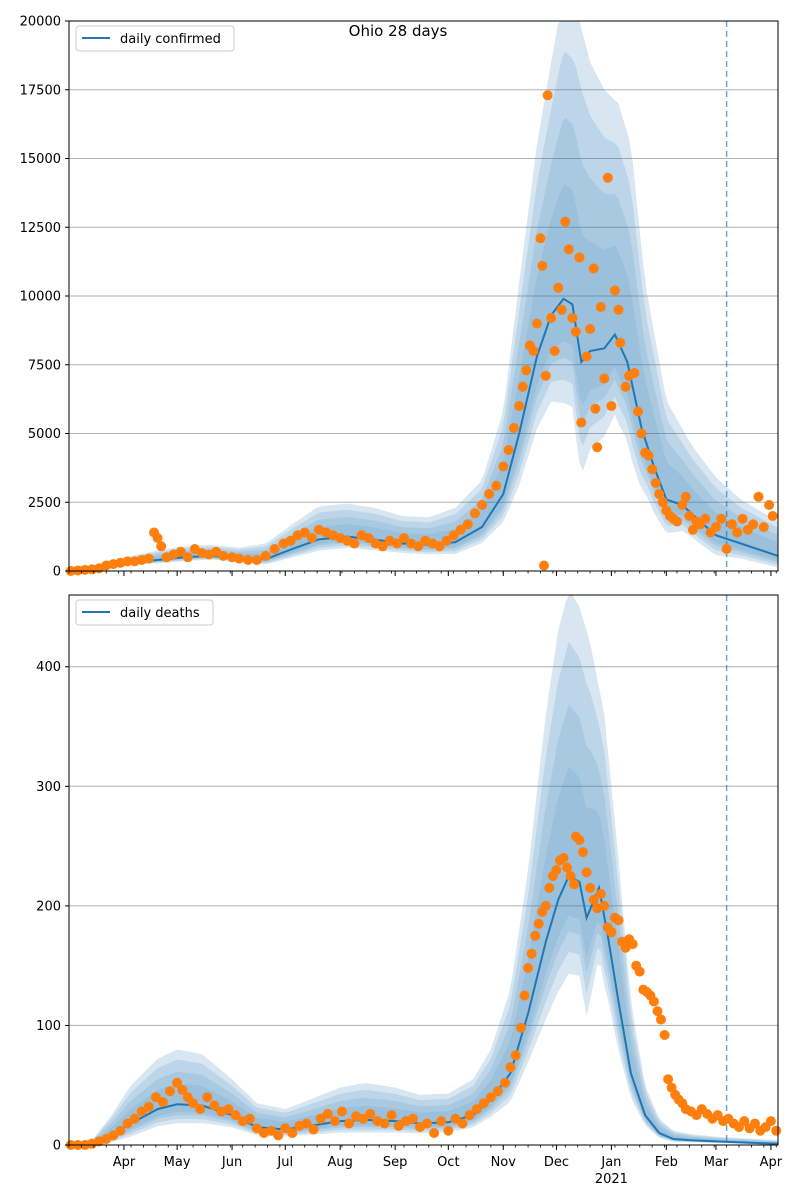  What do you see at coordinates (40, 22) in the screenshot?
I see `y-tick-label: 20000` at bounding box center [40, 22].